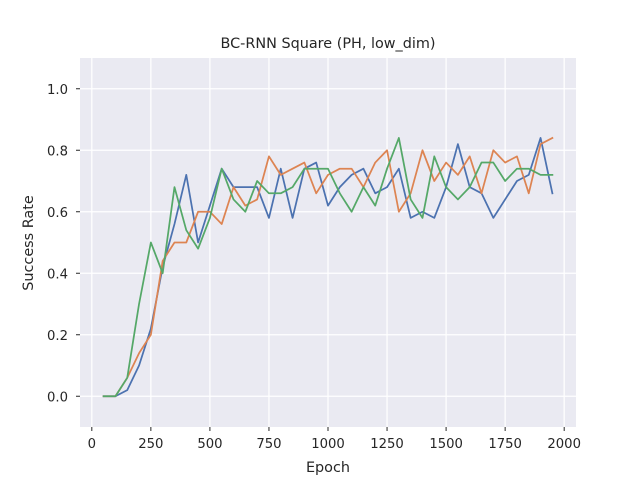 The image size is (640, 480). What do you see at coordinates (57, 274) in the screenshot?
I see `y-tick-label: 0.4` at bounding box center [57, 274].